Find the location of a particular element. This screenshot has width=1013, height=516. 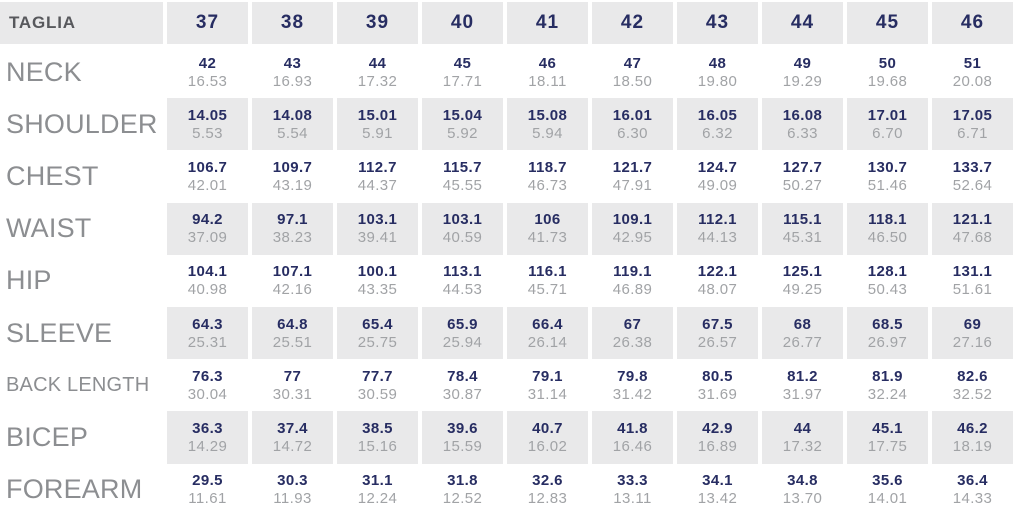

cm-value: 31.1 is located at coordinates (377, 481).